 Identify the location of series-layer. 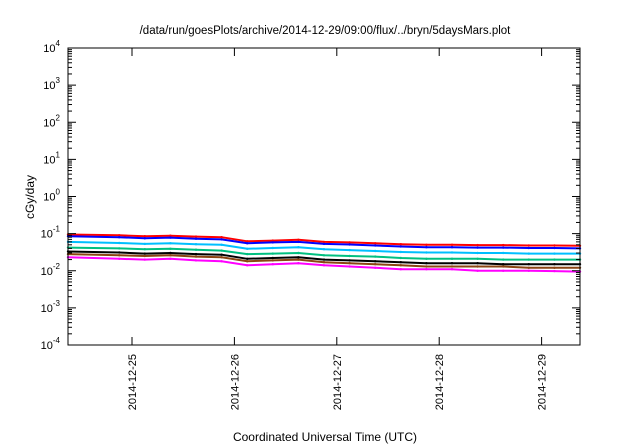
(324, 253).